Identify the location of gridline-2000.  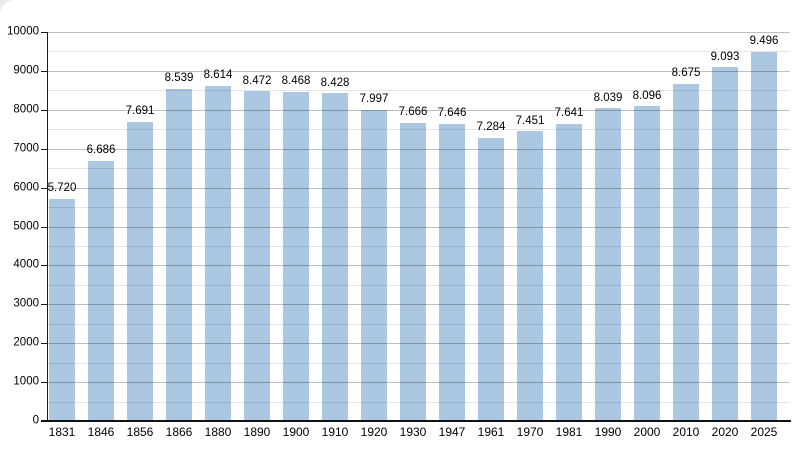
(418, 344).